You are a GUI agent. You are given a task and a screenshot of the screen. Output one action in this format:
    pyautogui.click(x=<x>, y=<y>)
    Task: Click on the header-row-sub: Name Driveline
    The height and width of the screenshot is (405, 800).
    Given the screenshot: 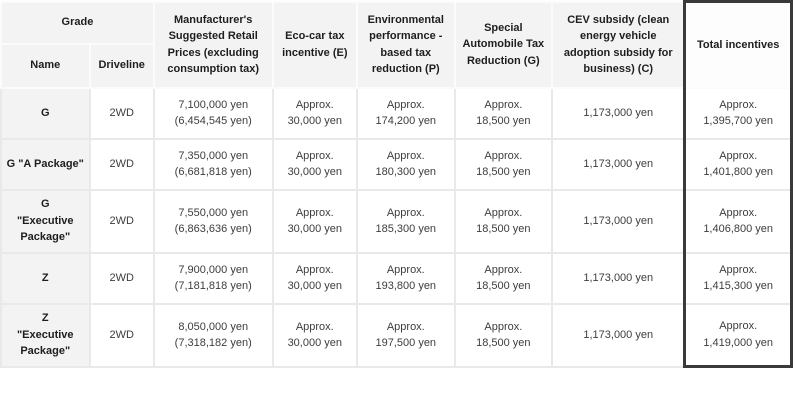 What is the action you would take?
    pyautogui.click(x=396, y=65)
    